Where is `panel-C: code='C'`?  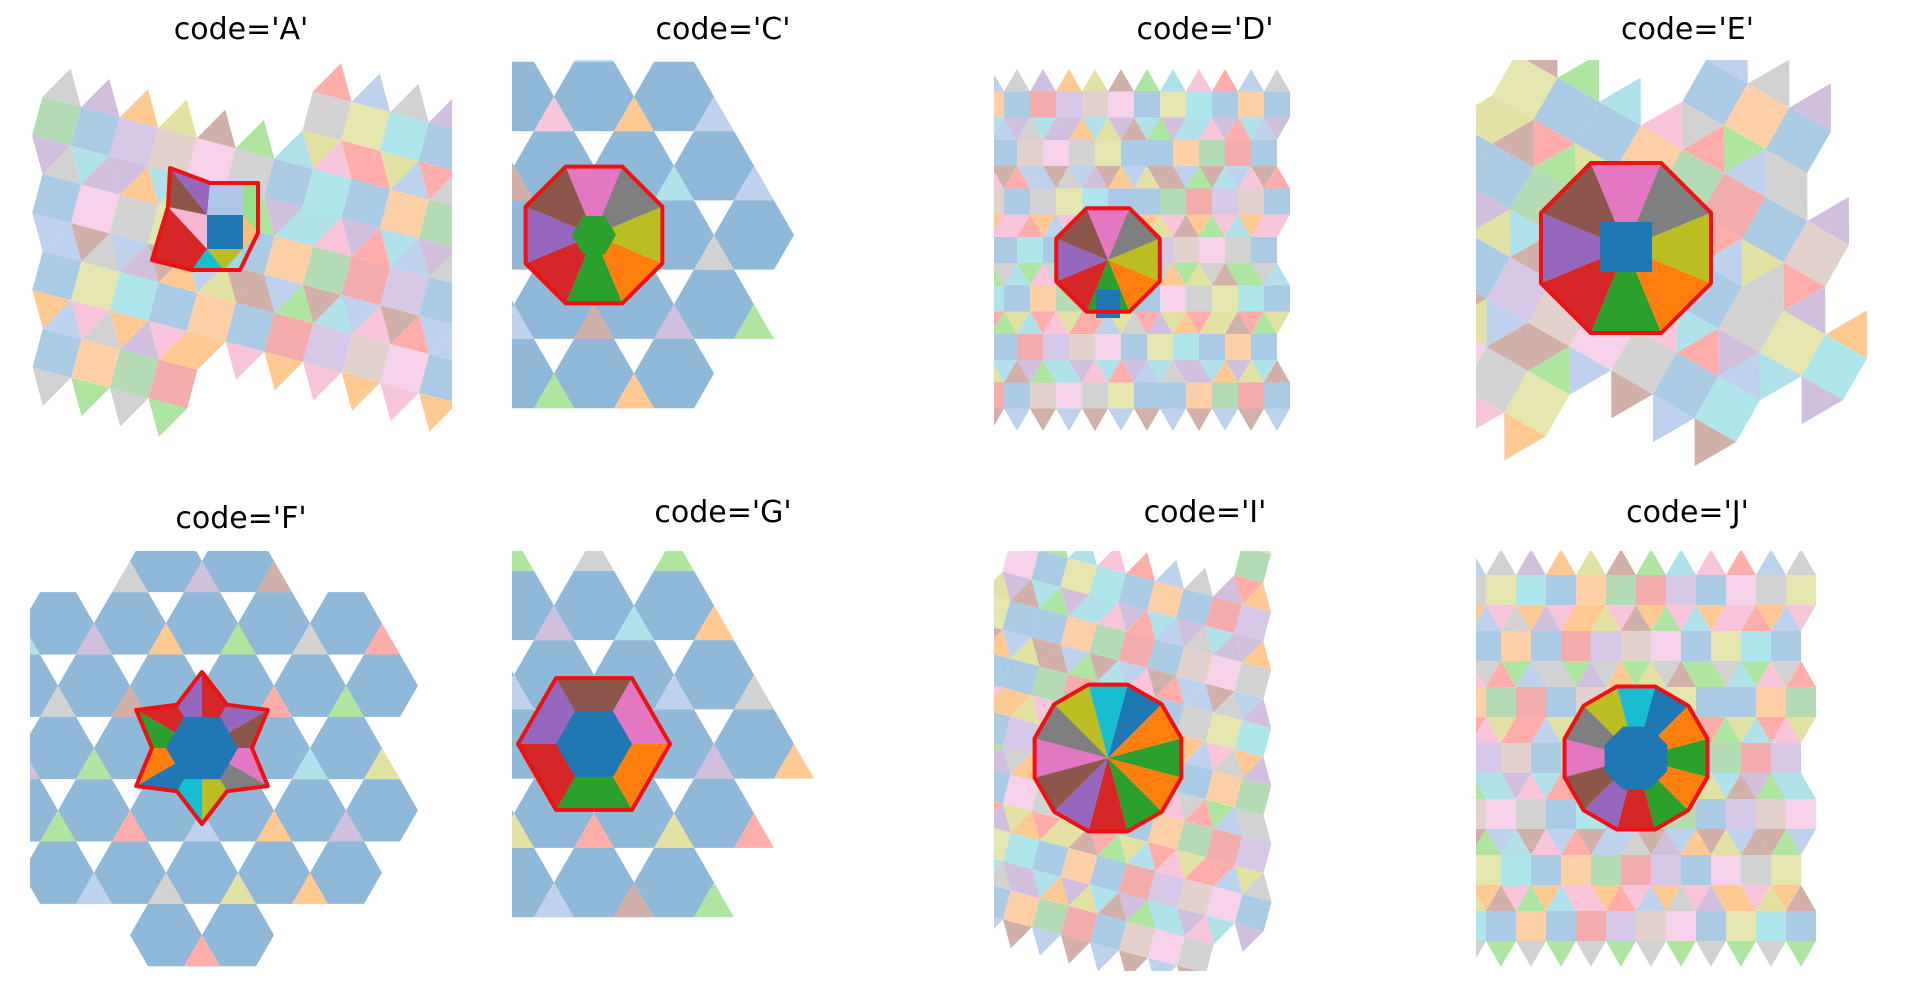
panel-C: code='C' is located at coordinates (723, 245).